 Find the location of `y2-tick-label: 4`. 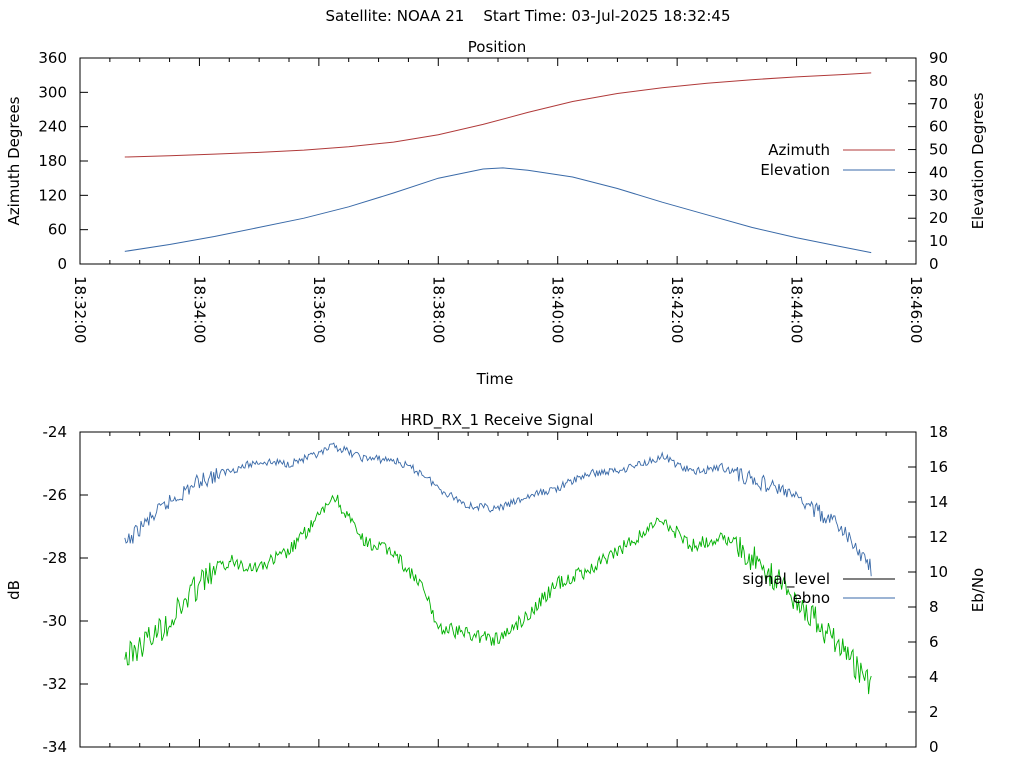

y2-tick-label: 4 is located at coordinates (934, 677).